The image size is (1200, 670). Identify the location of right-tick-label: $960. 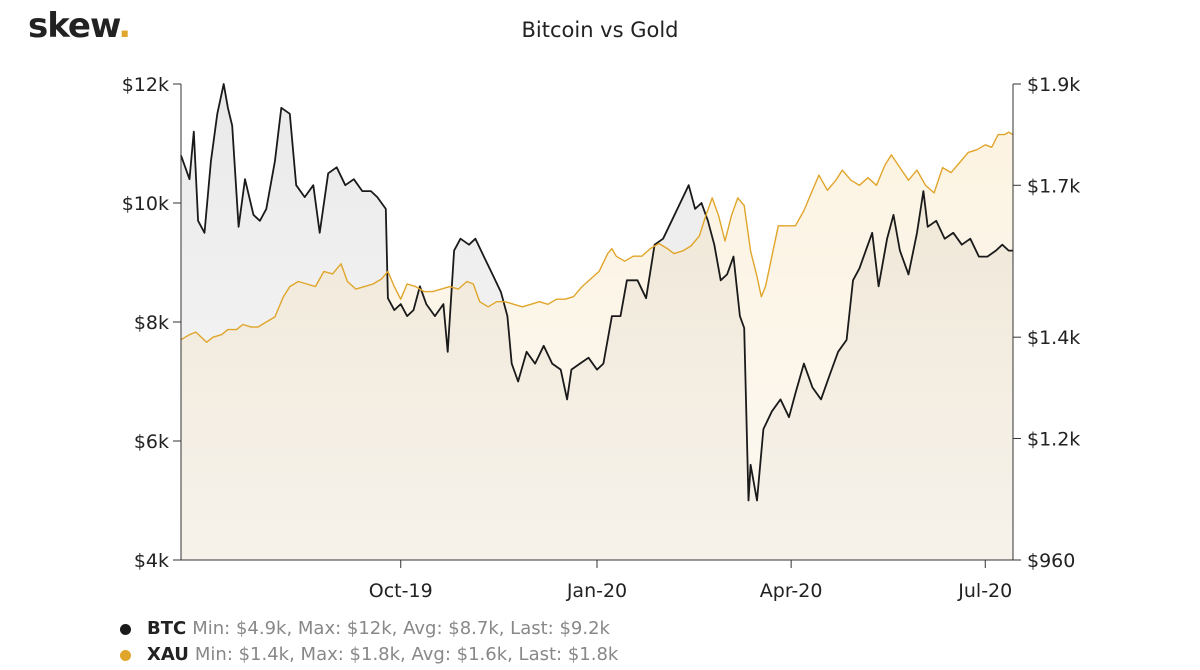
(1051, 561).